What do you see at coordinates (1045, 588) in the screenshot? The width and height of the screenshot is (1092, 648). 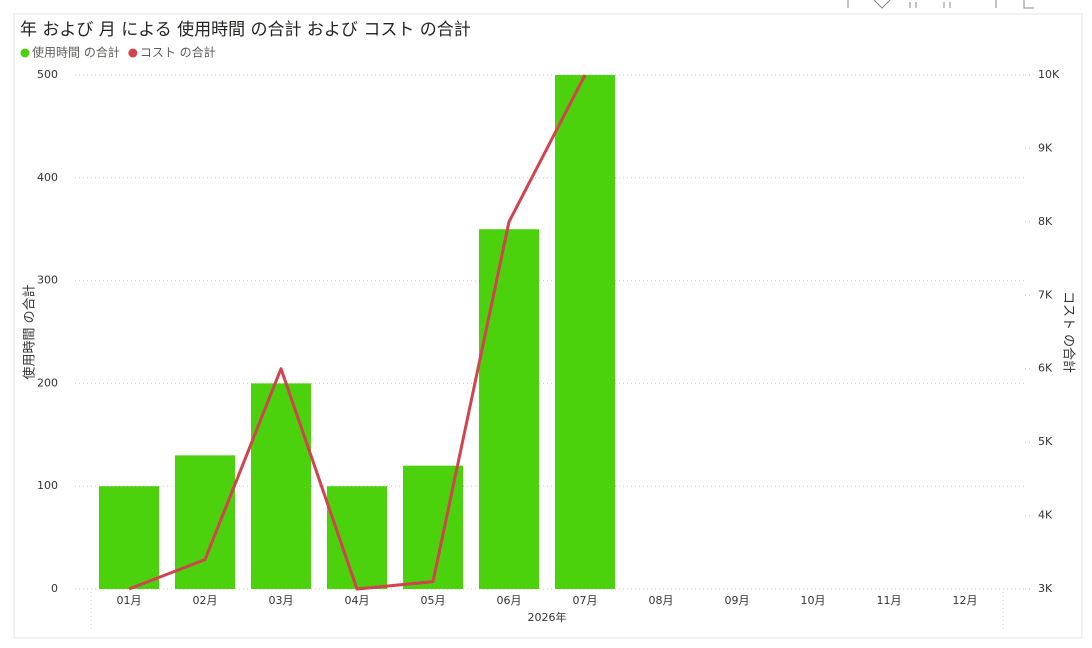 I see `y2-tick-label: 3K` at bounding box center [1045, 588].